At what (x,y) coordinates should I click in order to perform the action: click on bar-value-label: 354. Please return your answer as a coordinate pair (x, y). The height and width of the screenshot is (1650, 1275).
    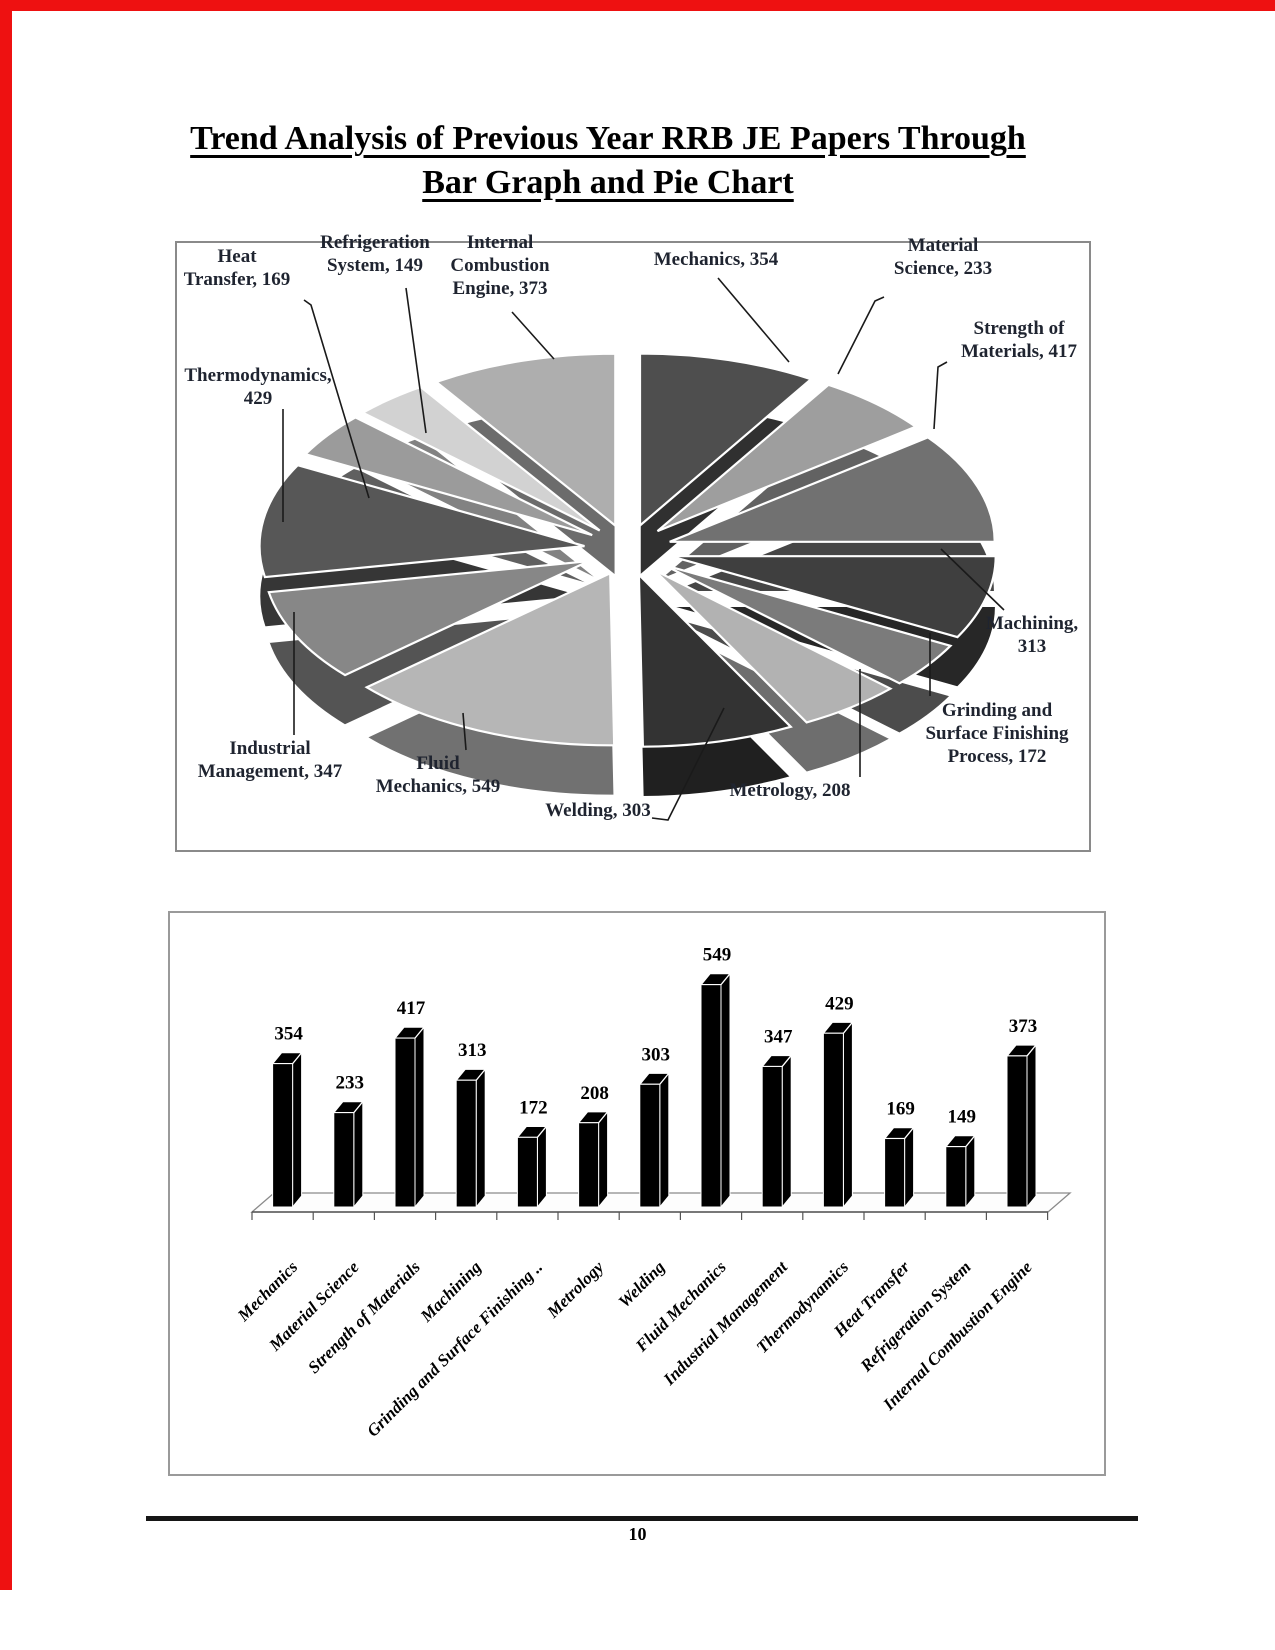
    Looking at the image, I should click on (288, 1034).